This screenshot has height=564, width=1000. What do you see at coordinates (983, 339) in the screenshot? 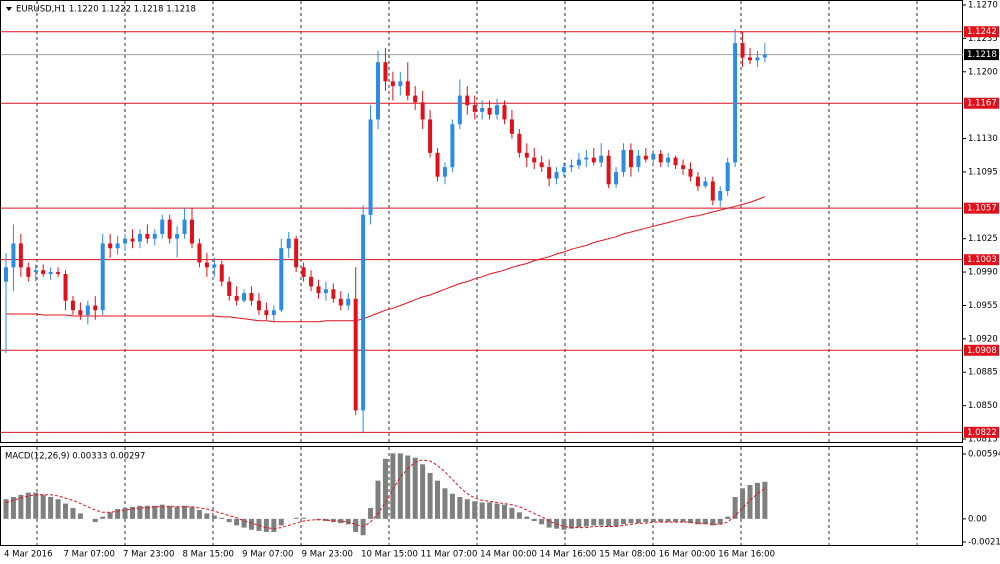
I see `y-tick-label: 1.0920` at bounding box center [983, 339].